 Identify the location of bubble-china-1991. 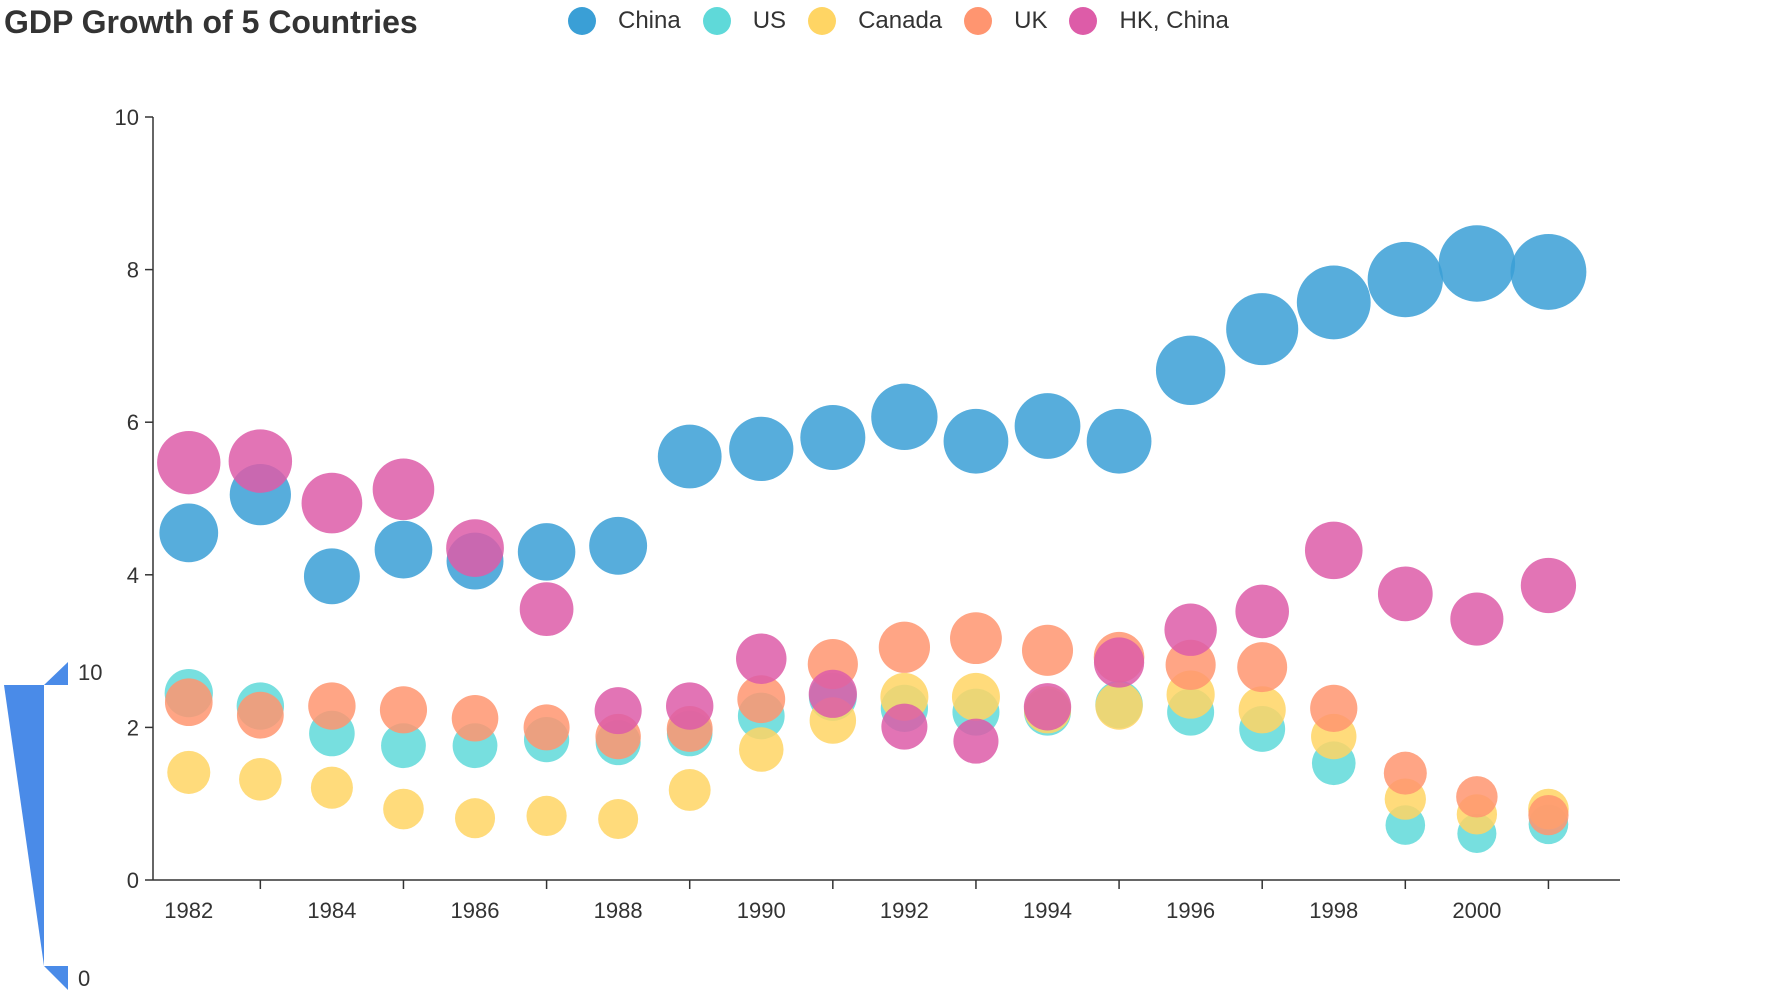
(833, 437).